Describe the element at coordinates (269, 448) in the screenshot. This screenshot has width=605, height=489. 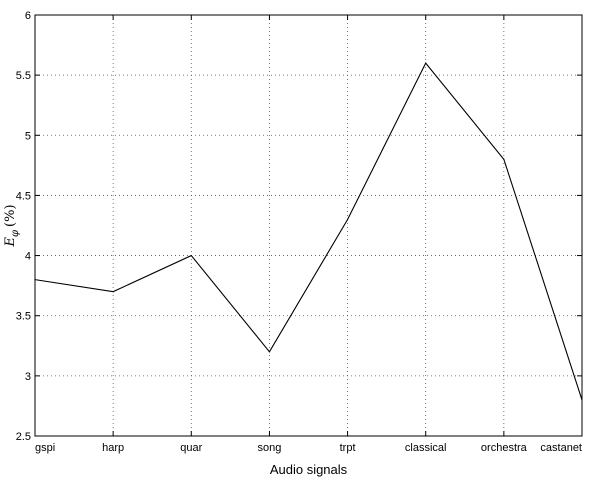
I see `x-tick-label-song: song` at that location.